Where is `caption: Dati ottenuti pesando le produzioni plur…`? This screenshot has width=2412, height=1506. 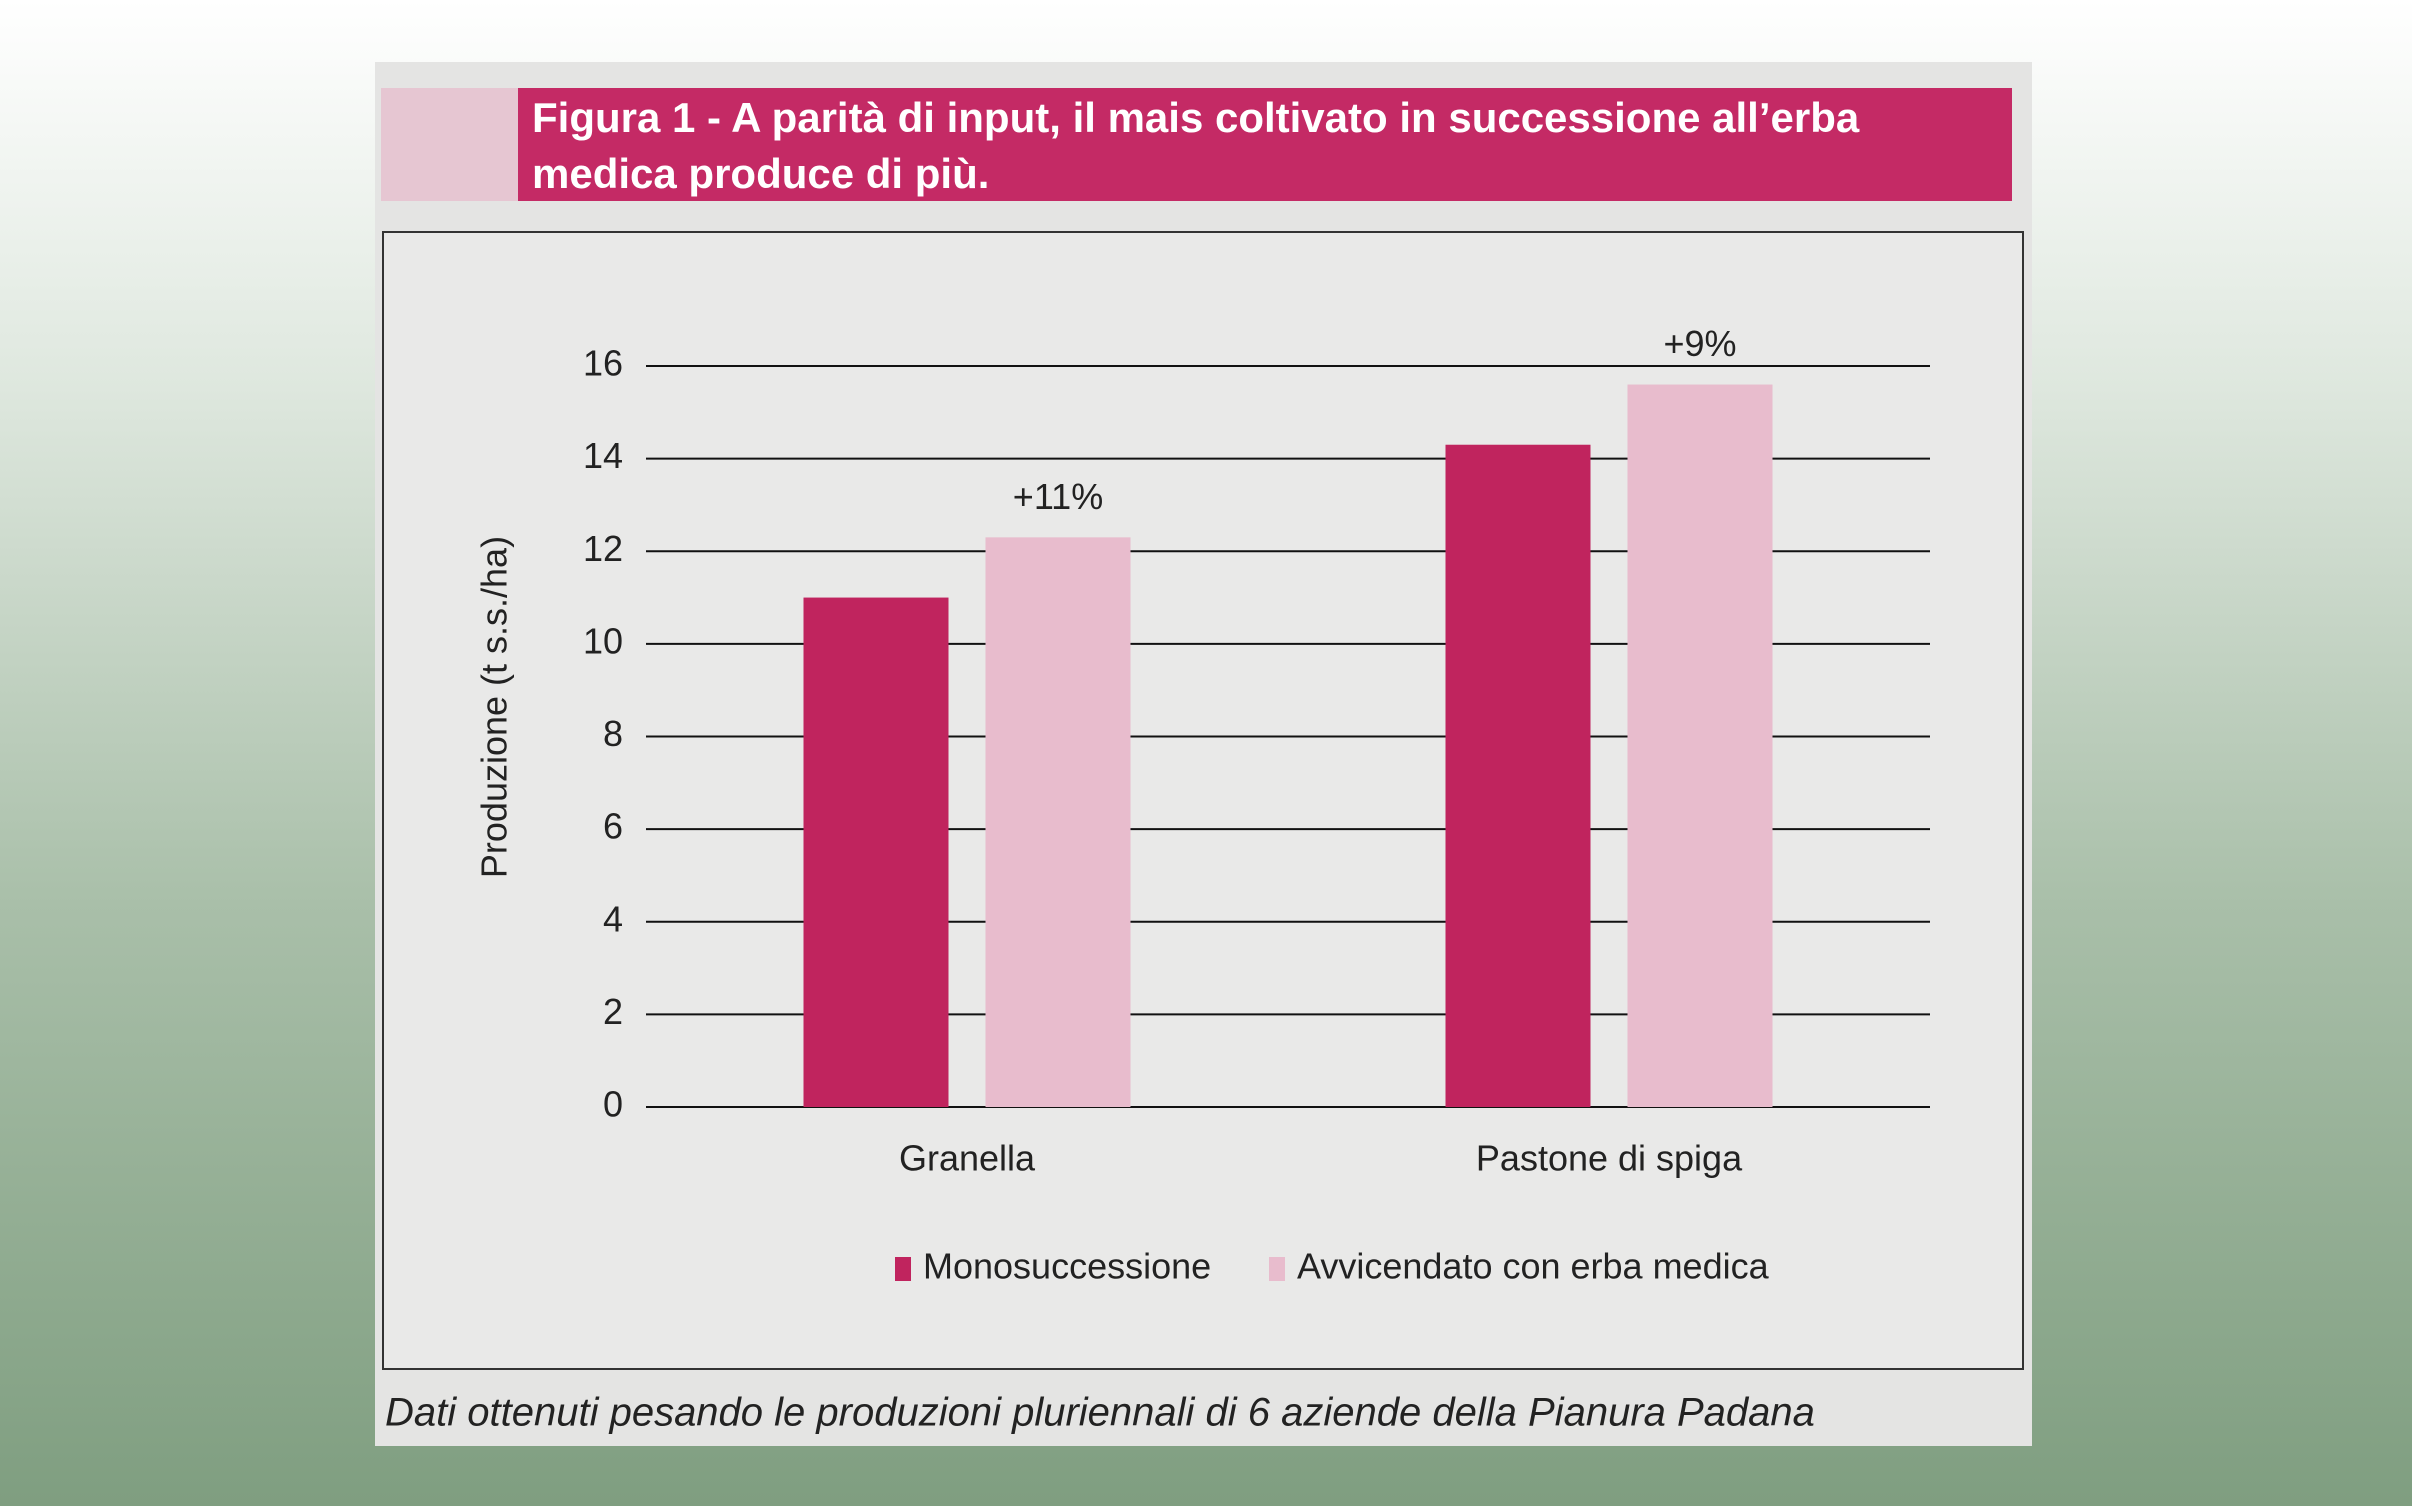 caption: Dati ottenuti pesando le produzioni plur… is located at coordinates (1100, 1413).